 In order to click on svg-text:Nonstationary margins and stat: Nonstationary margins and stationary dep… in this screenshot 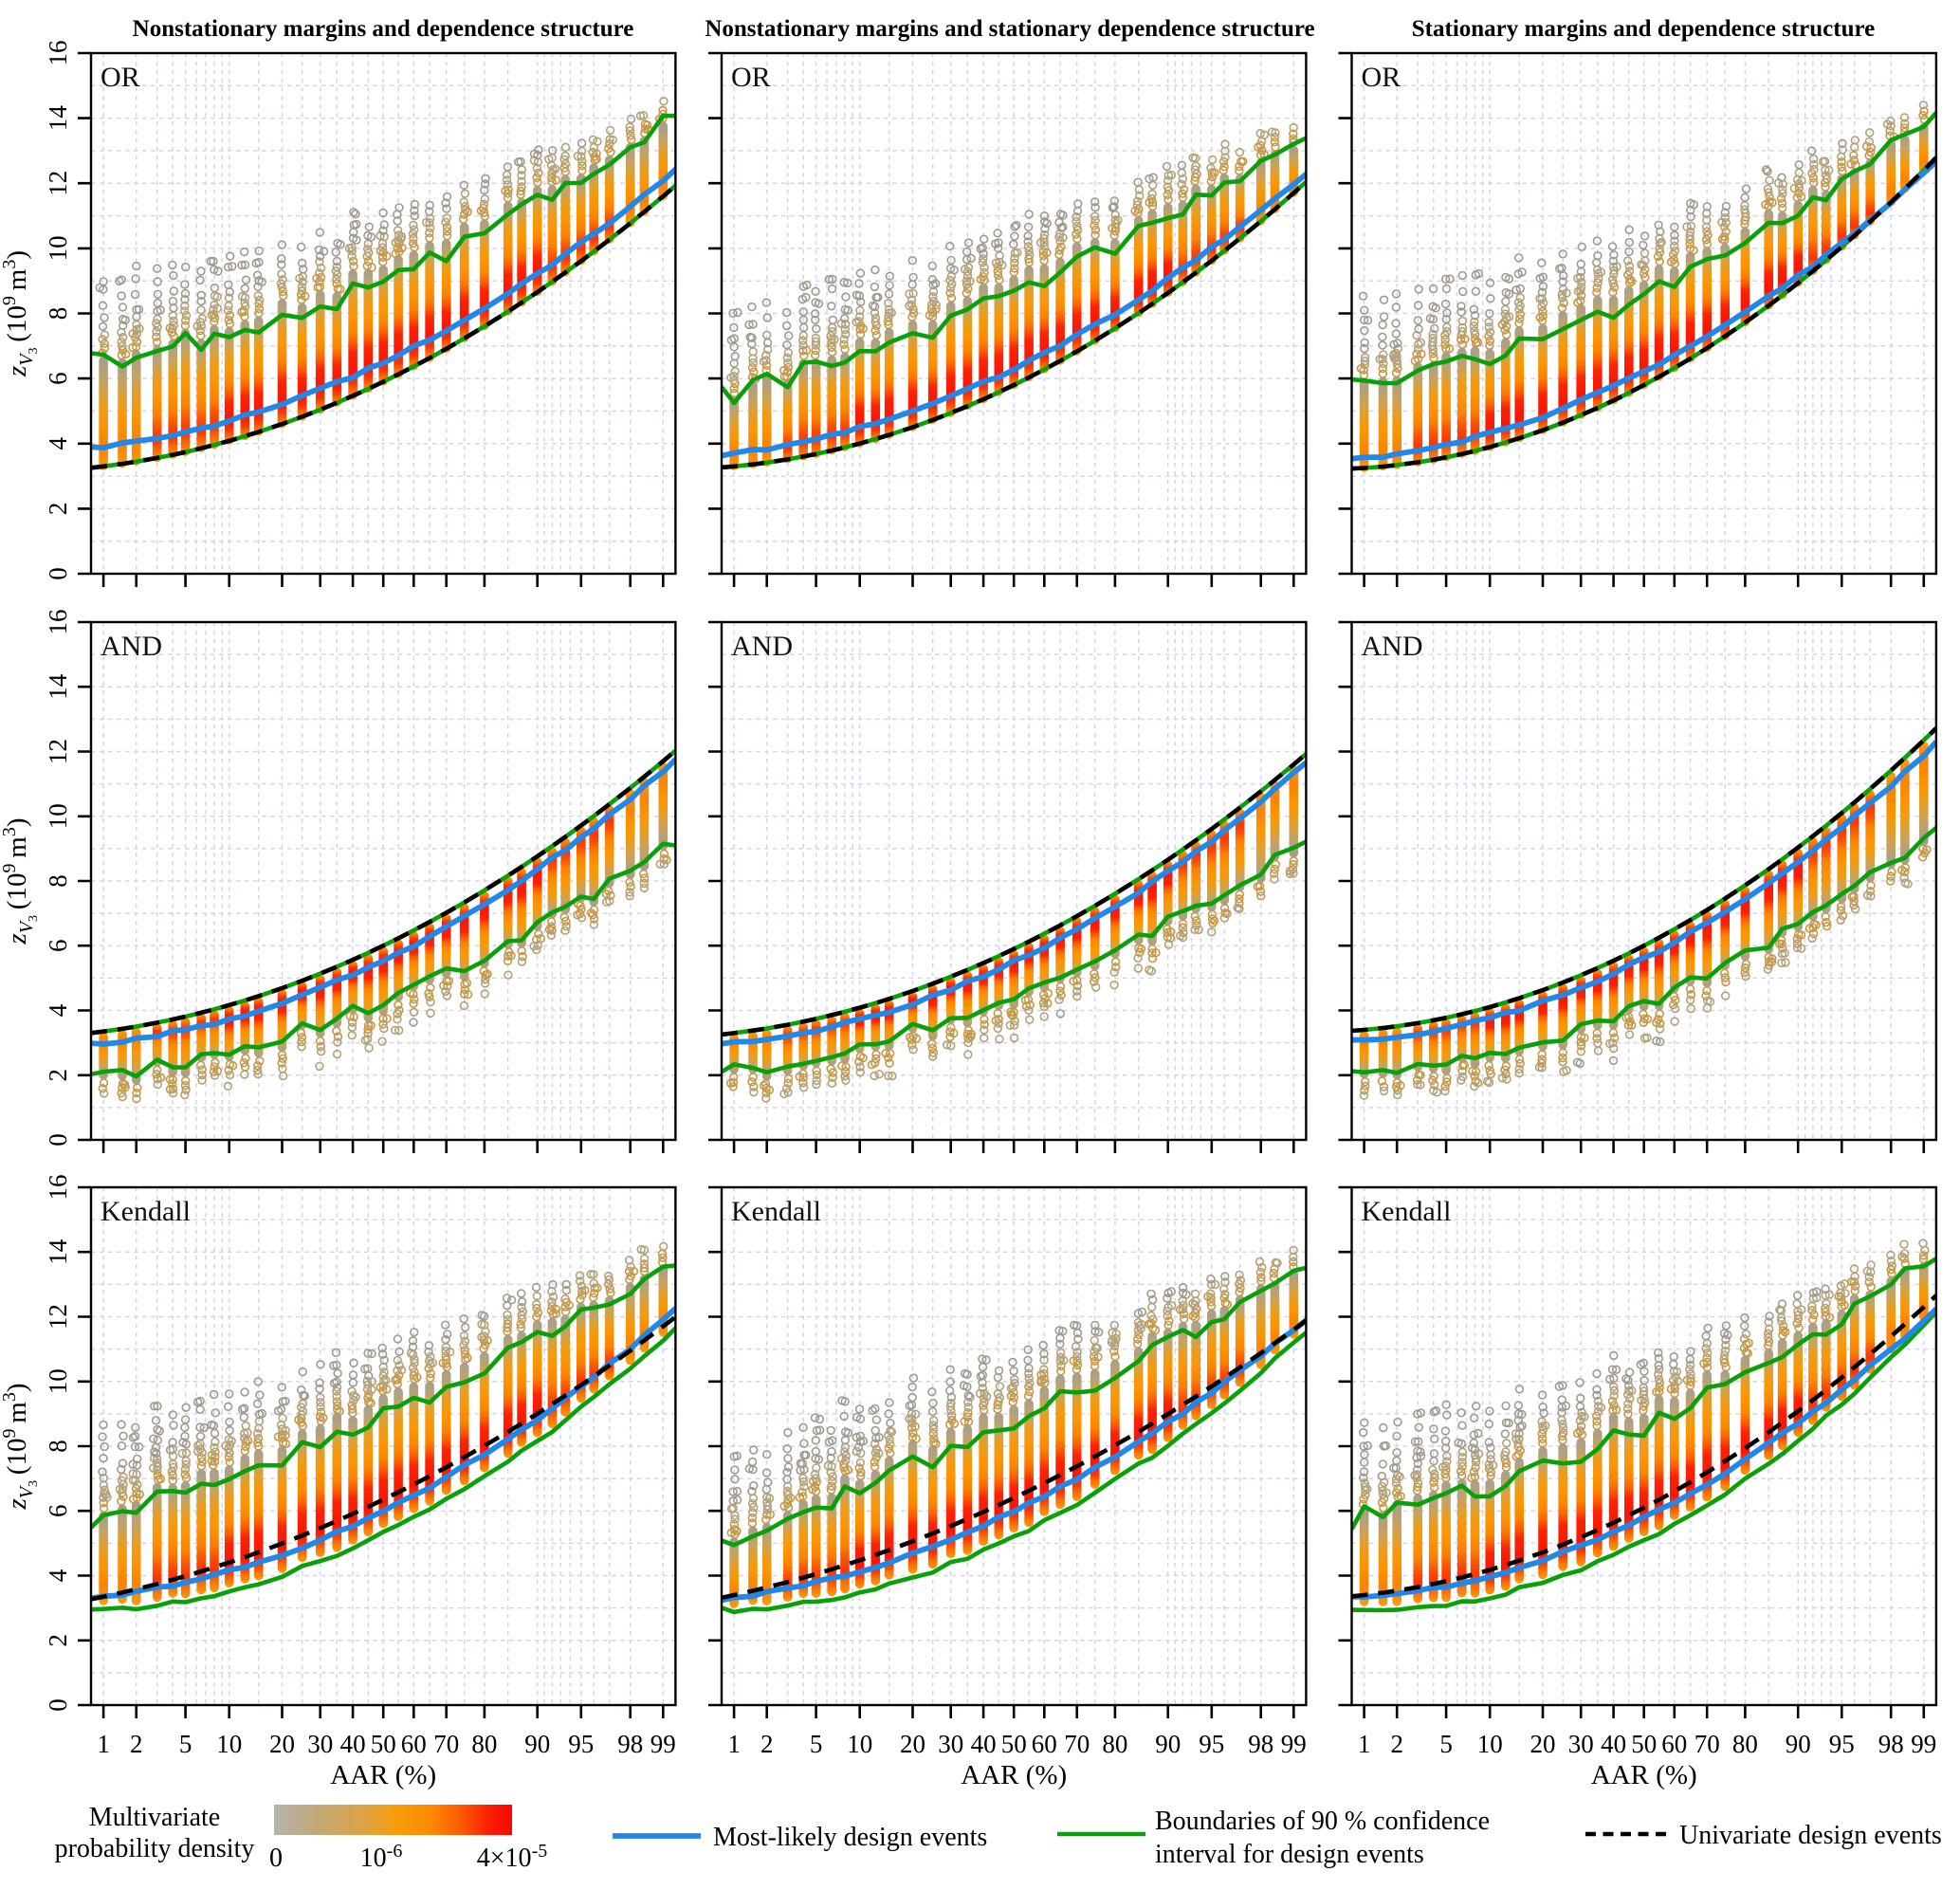, I will do `click(1009, 29)`.